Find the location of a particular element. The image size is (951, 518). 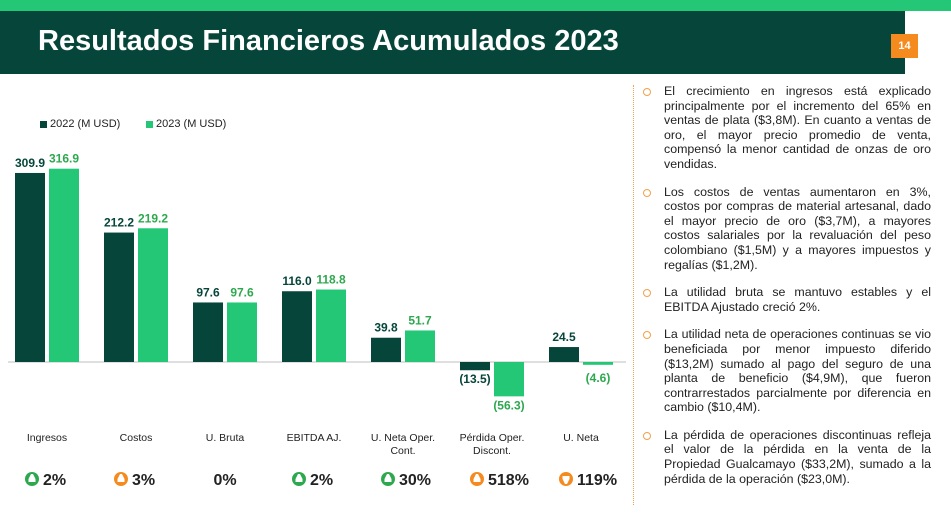

data-label: 316.9 is located at coordinates (64, 159).